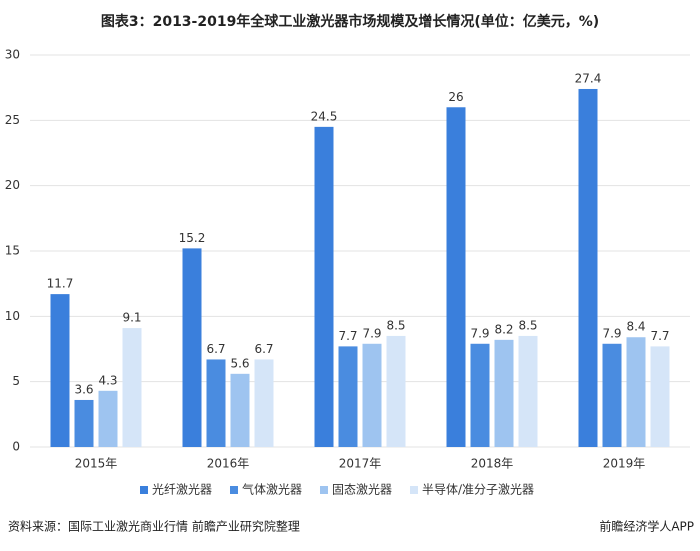 Image resolution: width=700 pixels, height=551 pixels. What do you see at coordinates (192, 238) in the screenshot?
I see `data-label: 15.2` at bounding box center [192, 238].